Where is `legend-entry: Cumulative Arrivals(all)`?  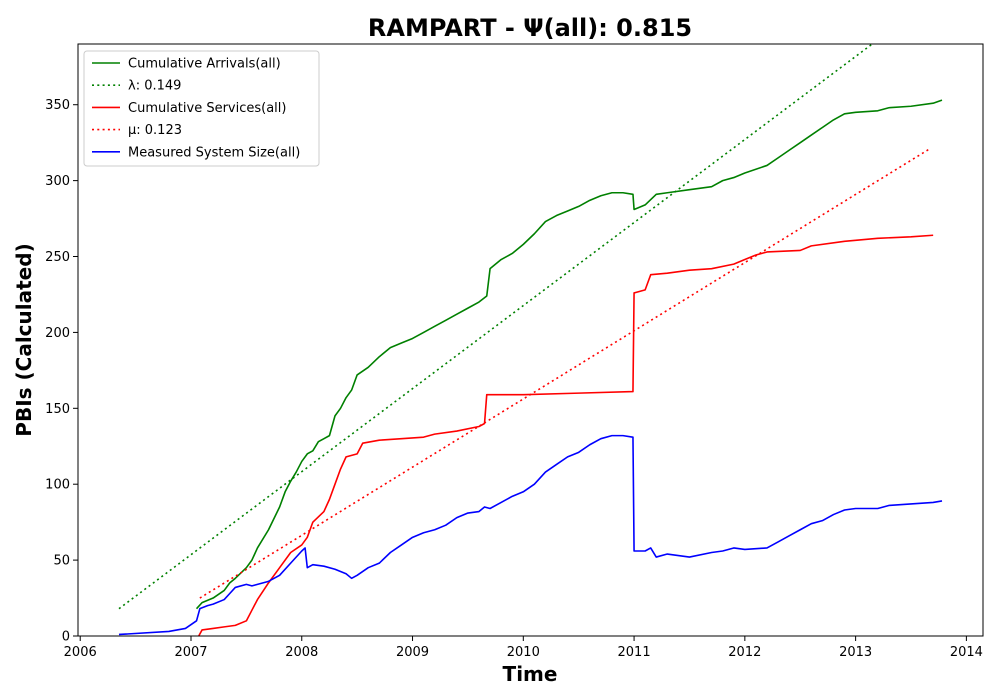 legend-entry: Cumulative Arrivals(all) is located at coordinates (204, 64).